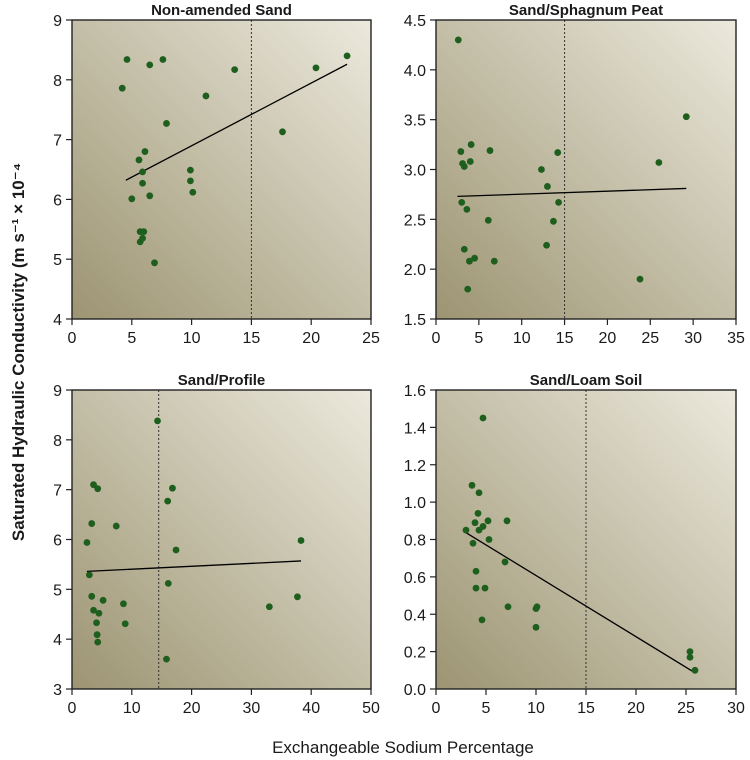 This screenshot has height=760, width=750. What do you see at coordinates (436, 708) in the screenshot?
I see `x-tick-label: 0` at bounding box center [436, 708].